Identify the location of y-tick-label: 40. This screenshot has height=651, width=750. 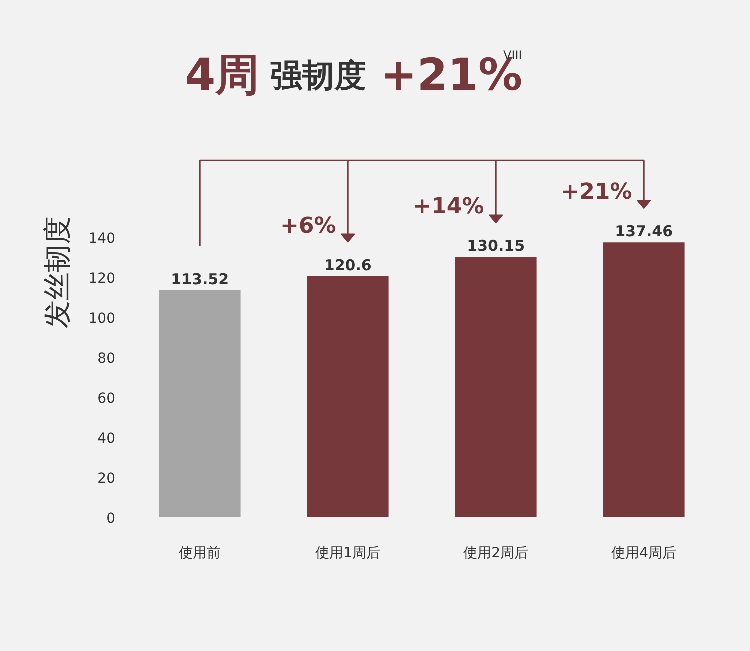
(107, 439).